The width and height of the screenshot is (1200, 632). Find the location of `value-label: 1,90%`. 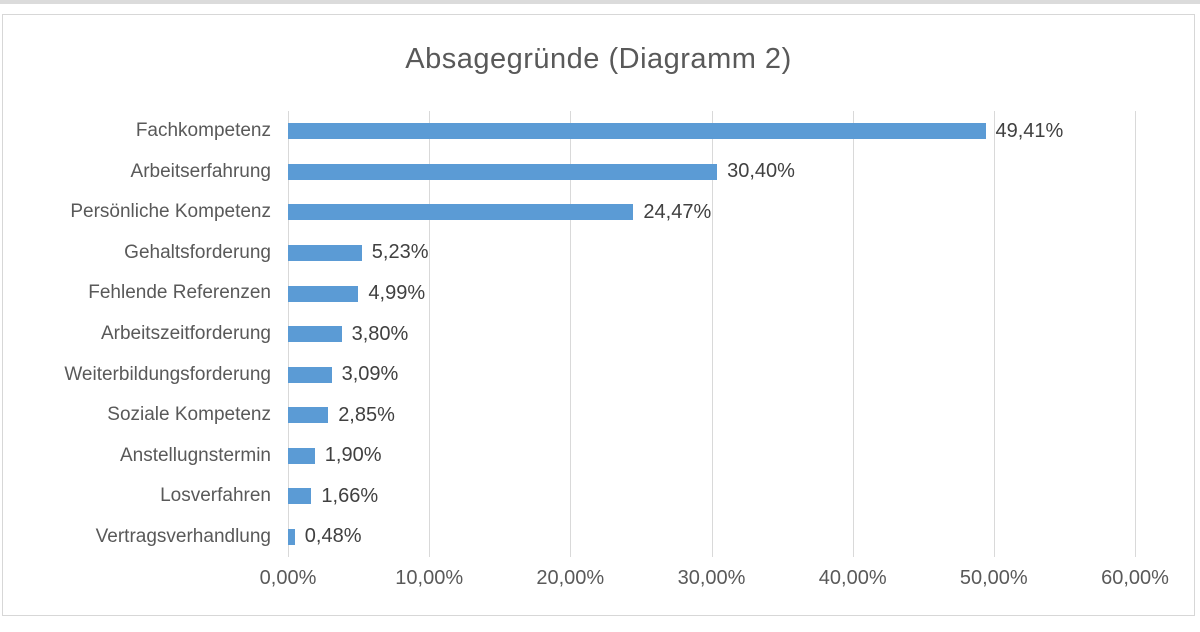

value-label: 1,90% is located at coordinates (353, 455).